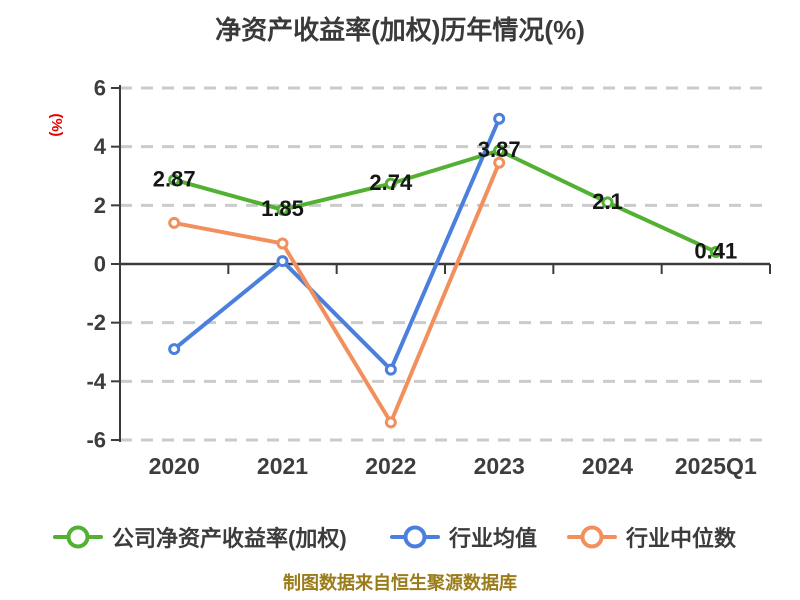  Describe the element at coordinates (400, 583) in the screenshot. I see `data-source-note: 制图数据来自恒生聚源数据库` at that location.